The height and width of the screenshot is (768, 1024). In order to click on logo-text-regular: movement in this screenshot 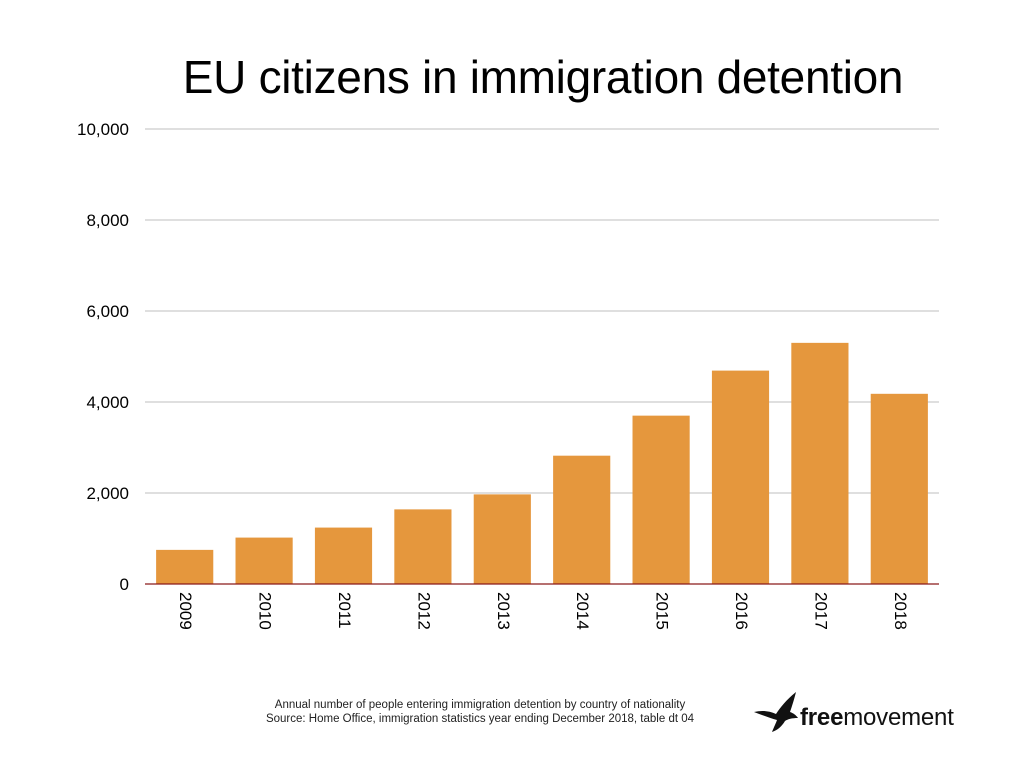, I will do `click(898, 717)`.